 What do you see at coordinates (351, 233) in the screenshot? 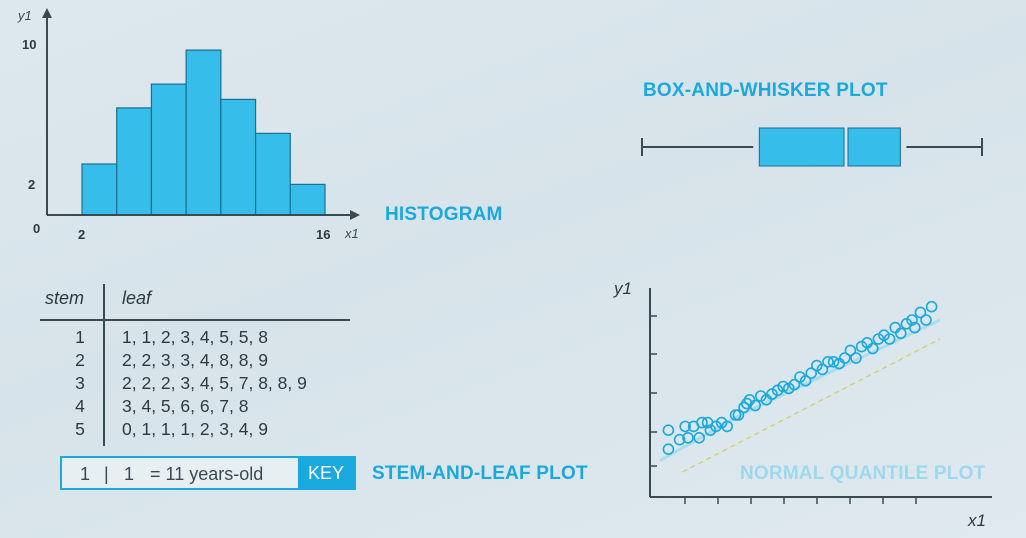
I see `histogram-x-axis-label: x1` at bounding box center [351, 233].